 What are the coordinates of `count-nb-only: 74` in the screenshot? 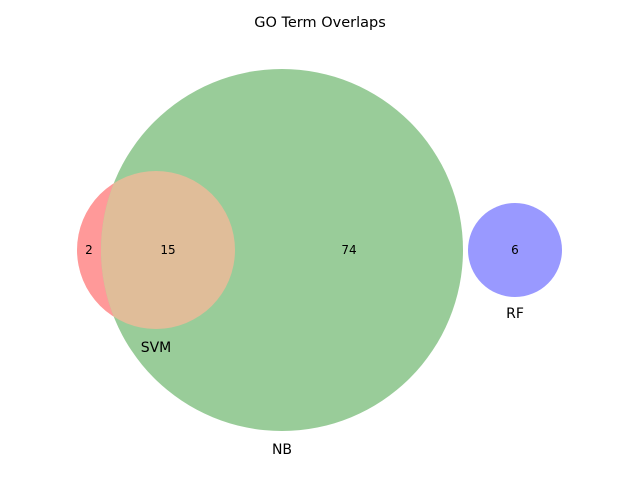 It's located at (348, 250).